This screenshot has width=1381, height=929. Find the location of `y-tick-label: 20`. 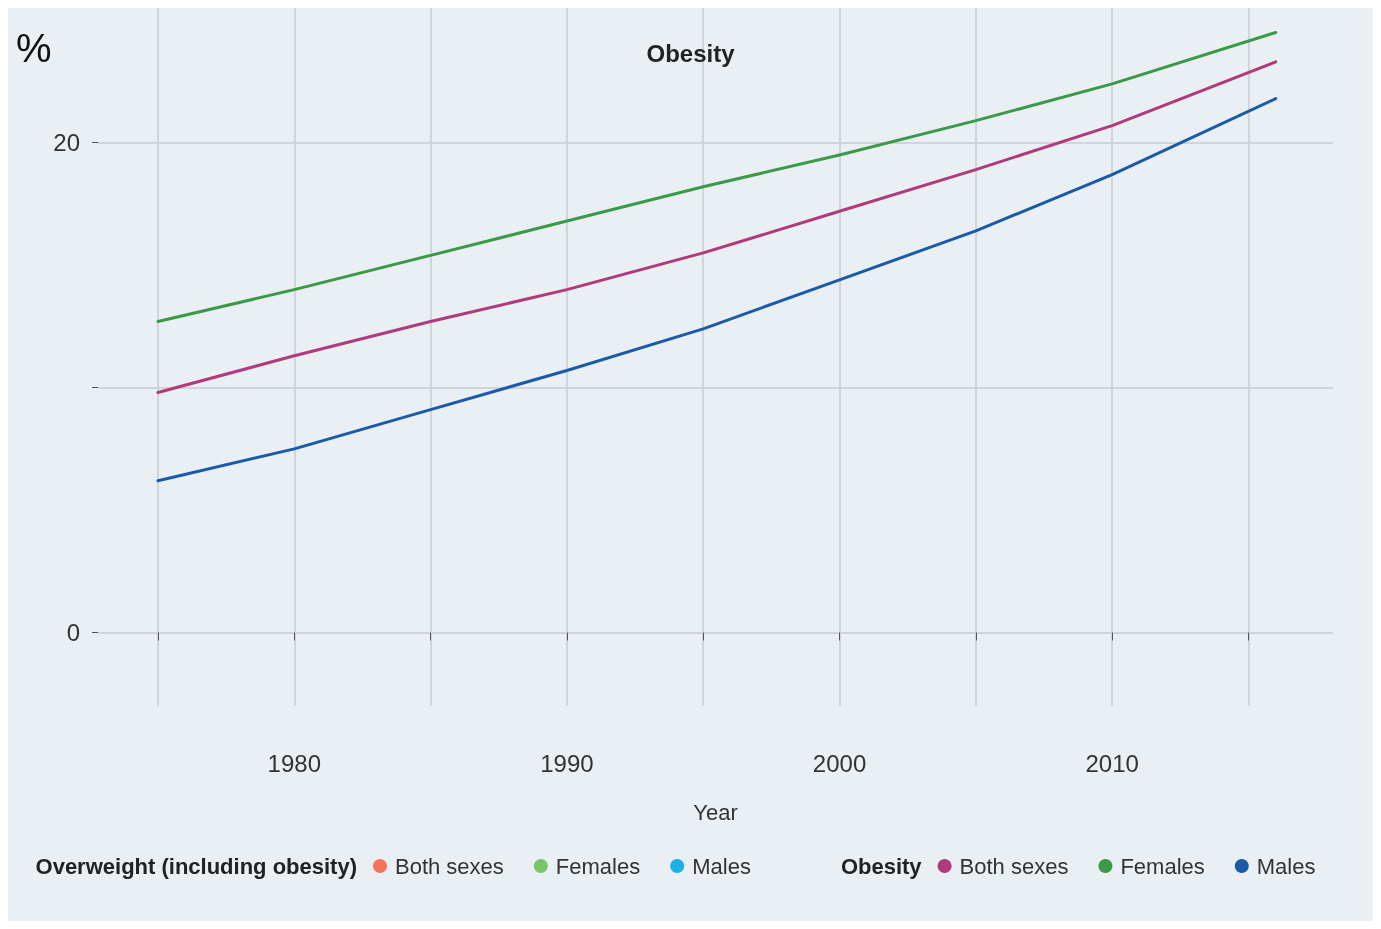

y-tick-label: 20 is located at coordinates (66, 143).